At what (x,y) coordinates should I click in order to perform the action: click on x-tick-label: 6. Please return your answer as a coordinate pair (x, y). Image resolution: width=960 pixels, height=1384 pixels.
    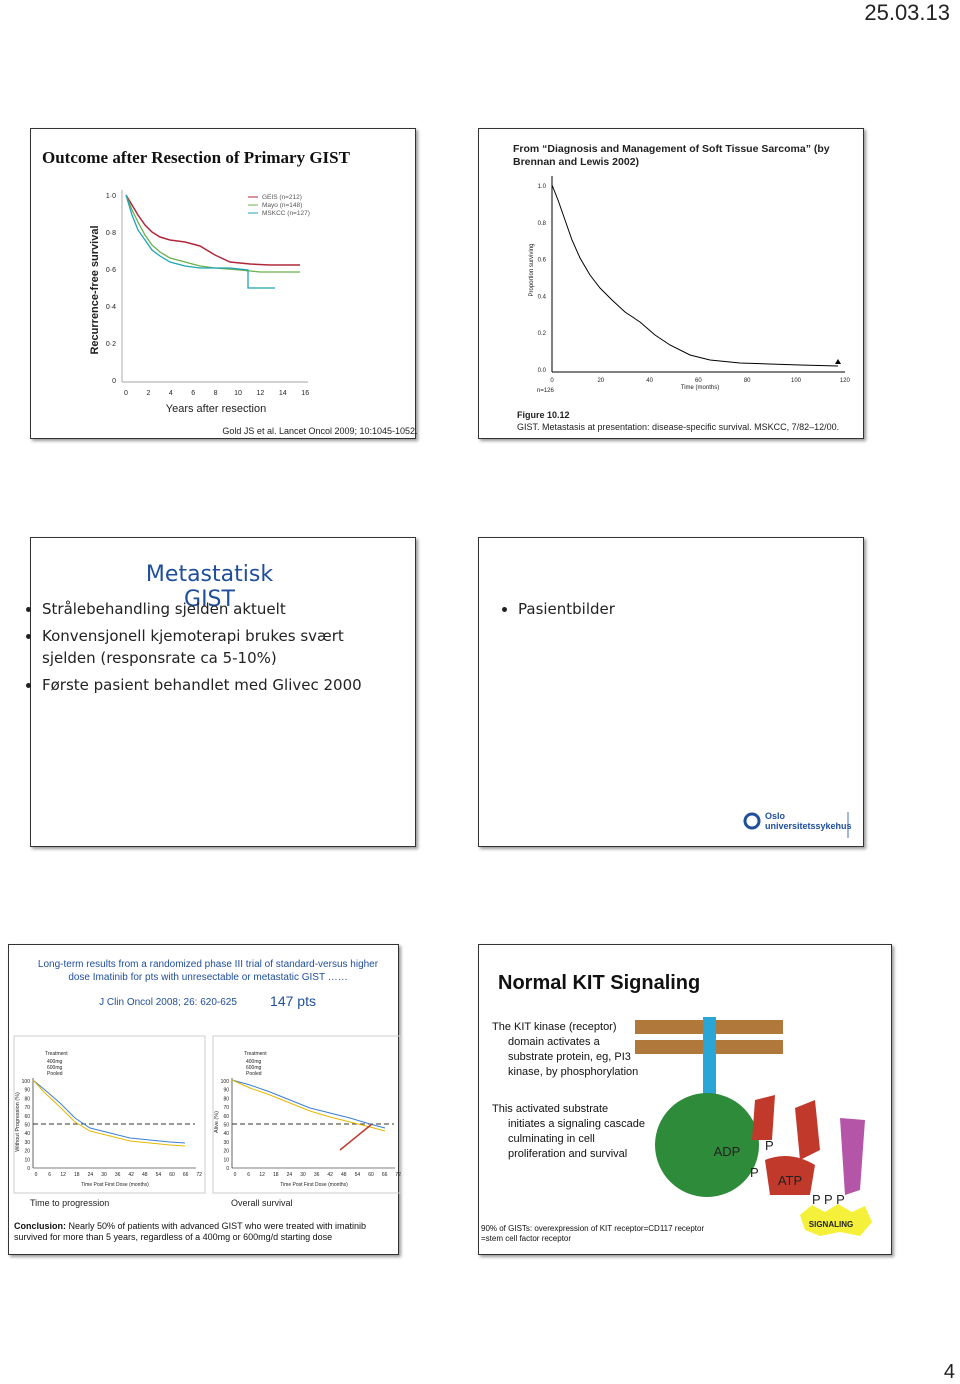
    Looking at the image, I should click on (49, 1175).